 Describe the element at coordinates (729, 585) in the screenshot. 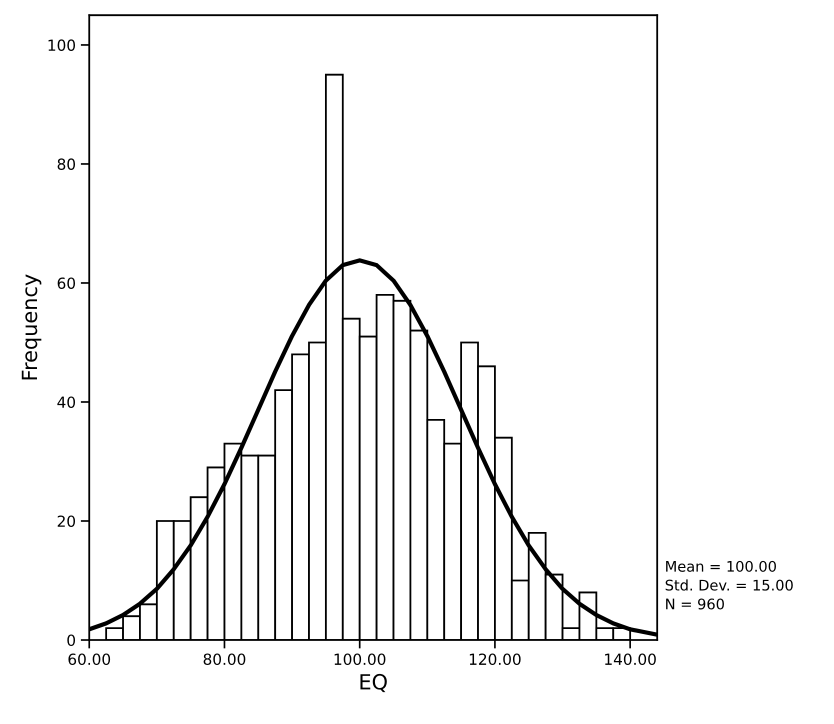

I see `text: Std. Dev. = 15.00` at that location.